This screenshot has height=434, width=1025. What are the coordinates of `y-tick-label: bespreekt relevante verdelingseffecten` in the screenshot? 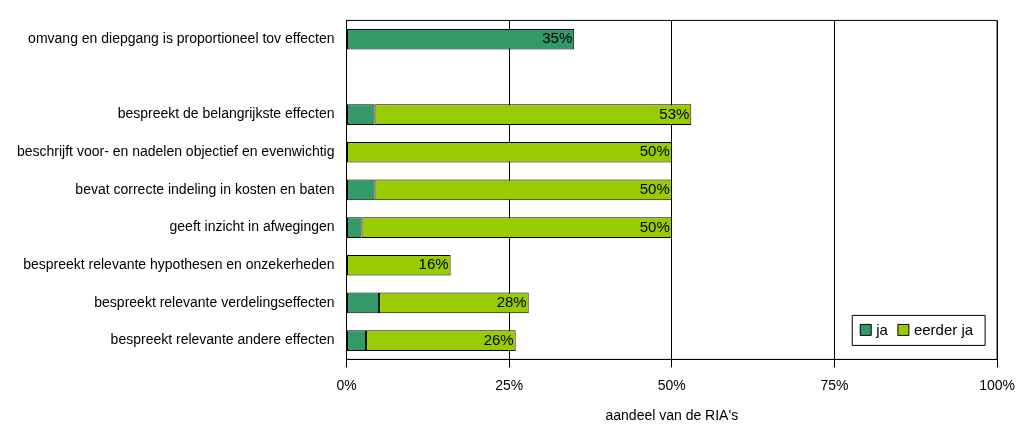 It's located at (214, 301).